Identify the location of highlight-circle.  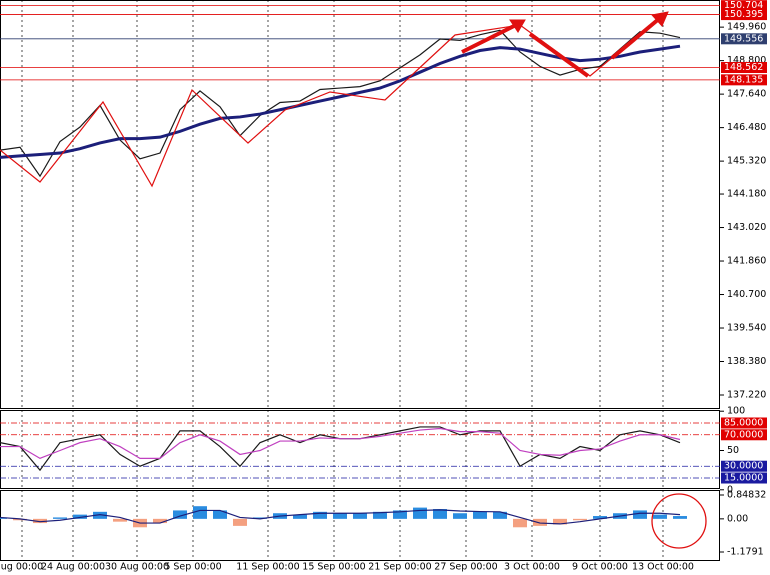
(679, 521).